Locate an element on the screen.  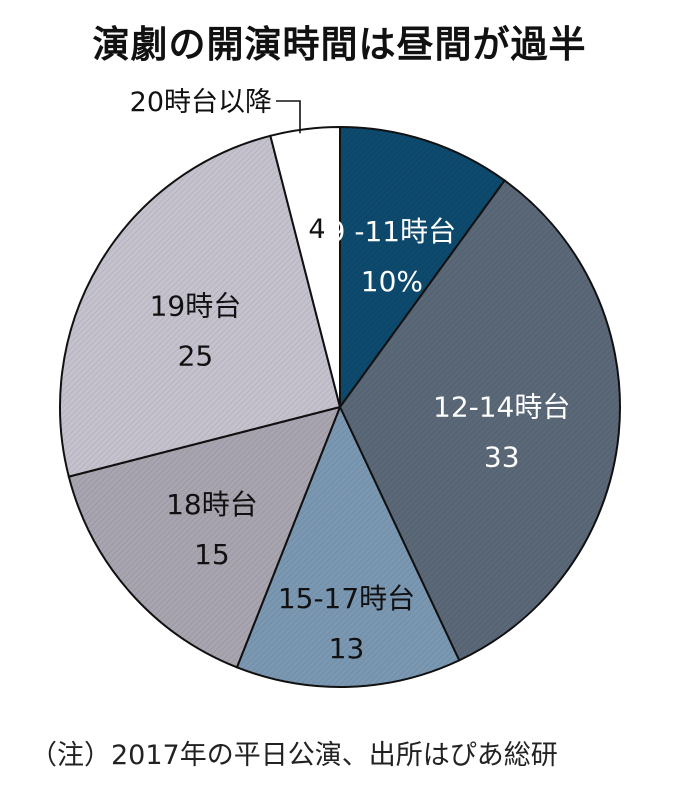
callout-leader-line is located at coordinates (288, 117).